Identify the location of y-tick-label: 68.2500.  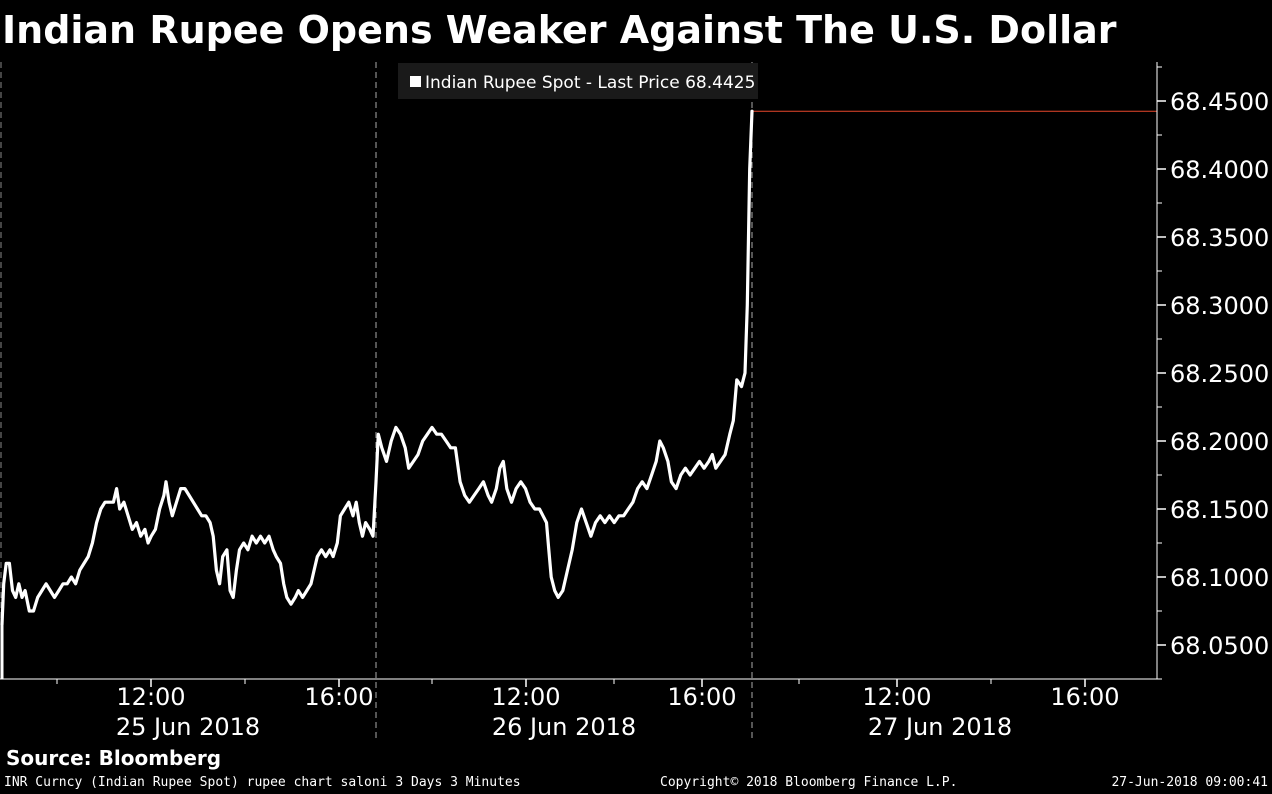
(1219, 374).